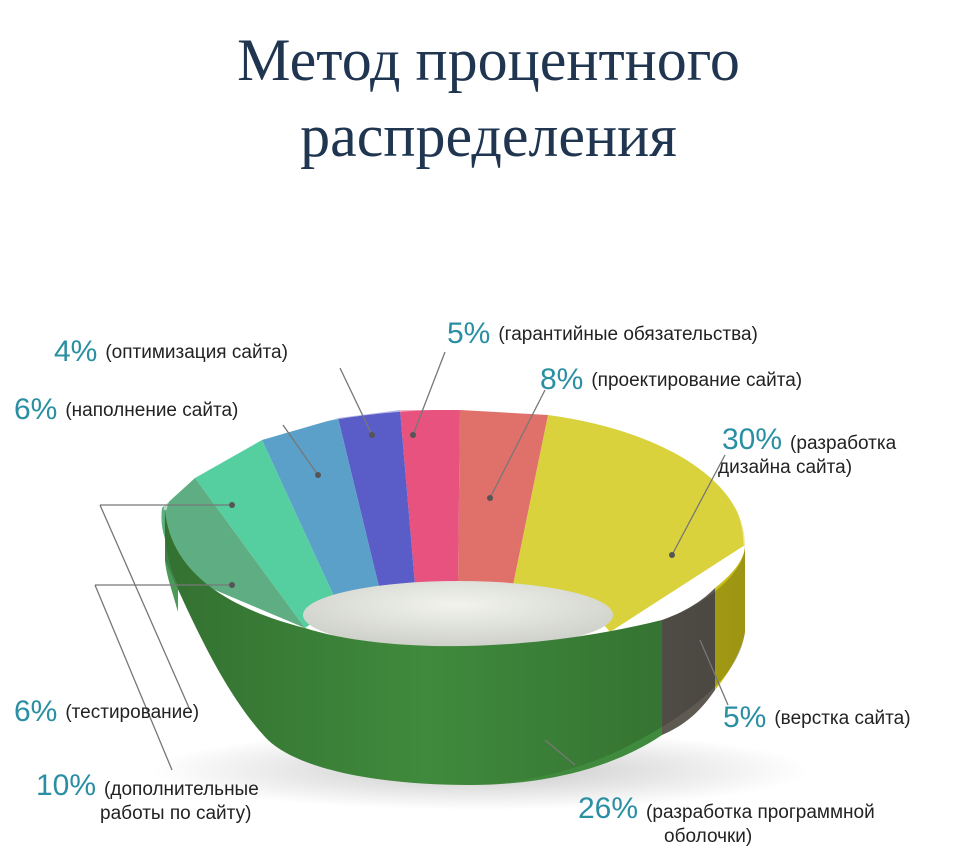  What do you see at coordinates (300, 450) in the screenshot?
I see `leader-content` at bounding box center [300, 450].